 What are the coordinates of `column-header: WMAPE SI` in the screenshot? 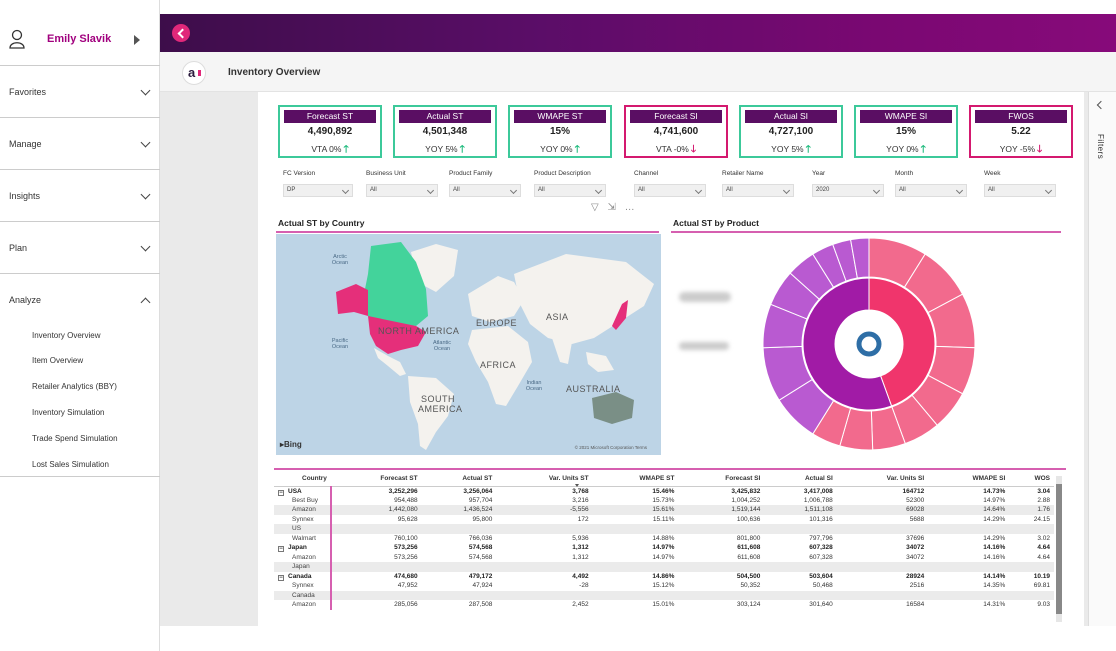 It's located at (969, 479).